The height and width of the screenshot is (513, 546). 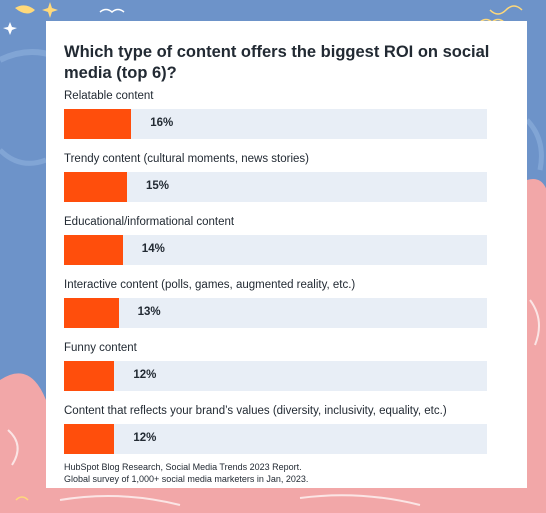 I want to click on sparkle-icon, so click(x=50, y=10).